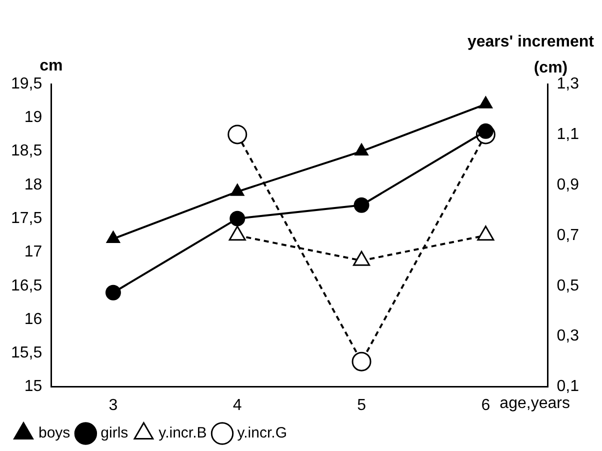  Describe the element at coordinates (568, 185) in the screenshot. I see `y2-tick-label: 0,9` at that location.